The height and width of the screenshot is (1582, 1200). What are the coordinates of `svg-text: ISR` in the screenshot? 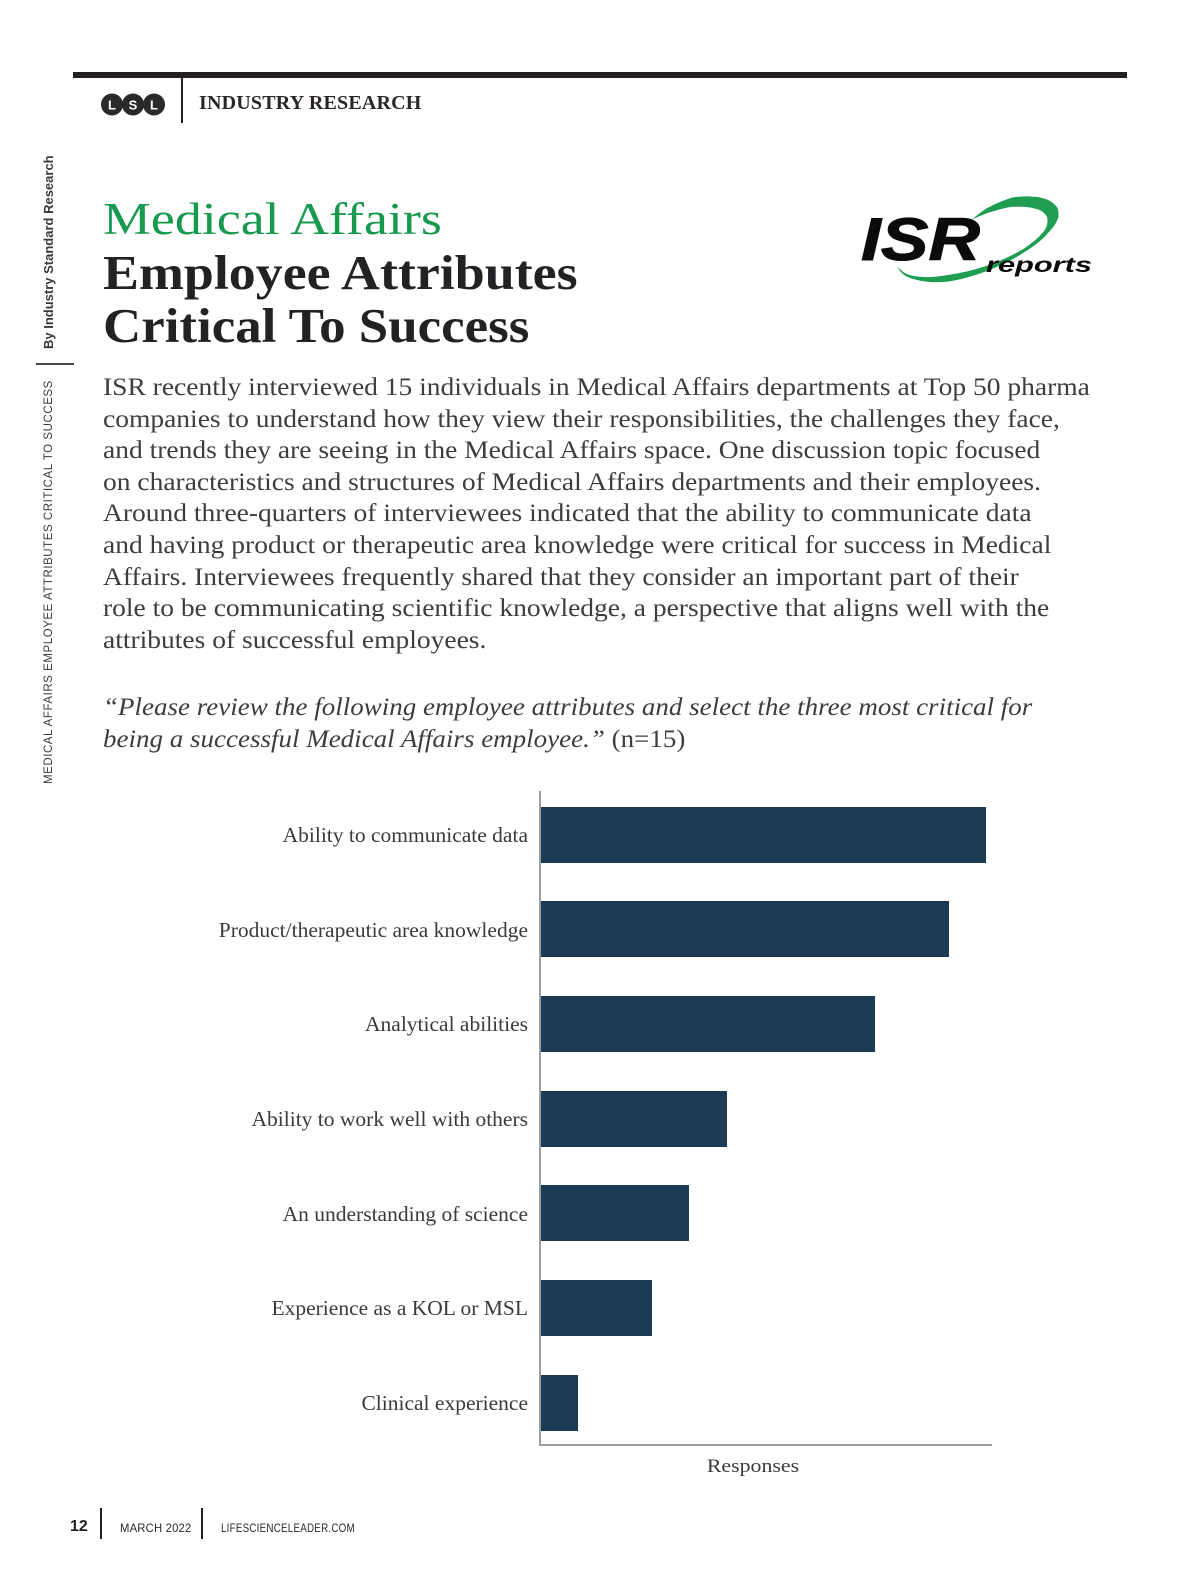 It's located at (920, 239).